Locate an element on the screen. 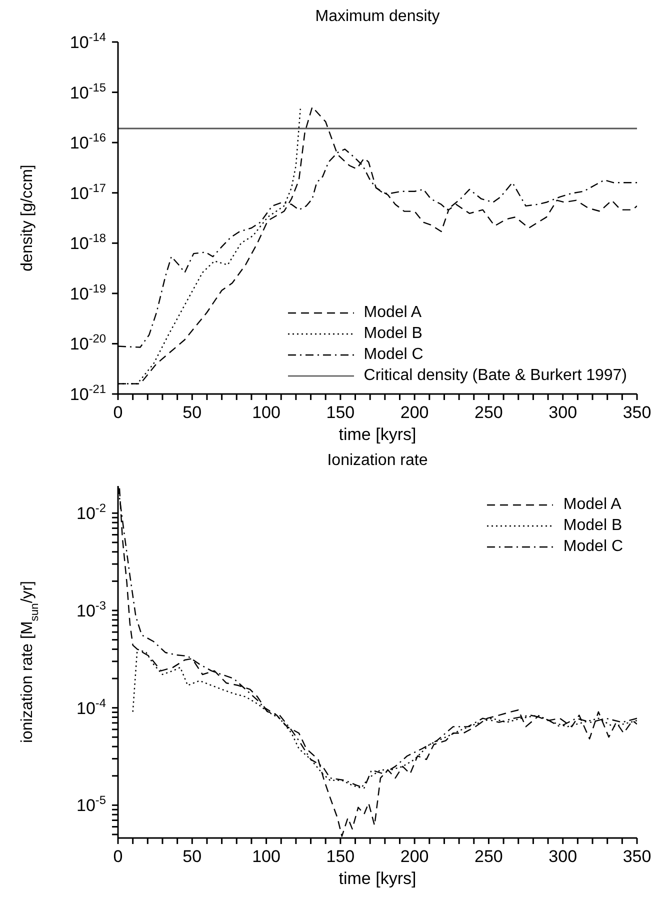 Image resolution: width=660 pixels, height=916 pixels. y-tick-label: 10$^{-19}$ is located at coordinates (88, 292).